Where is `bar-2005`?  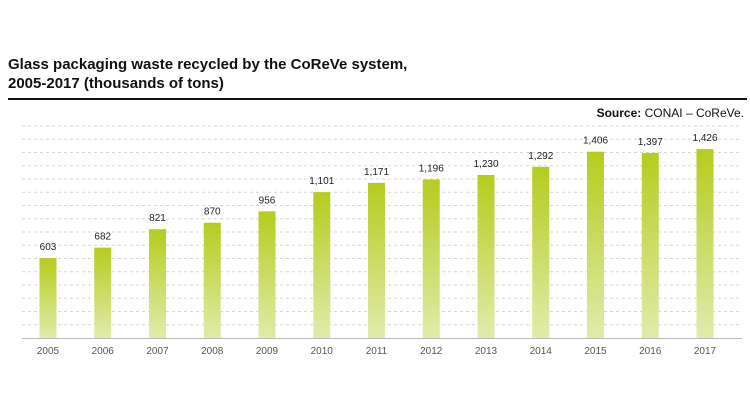
bar-2005 is located at coordinates (48, 298).